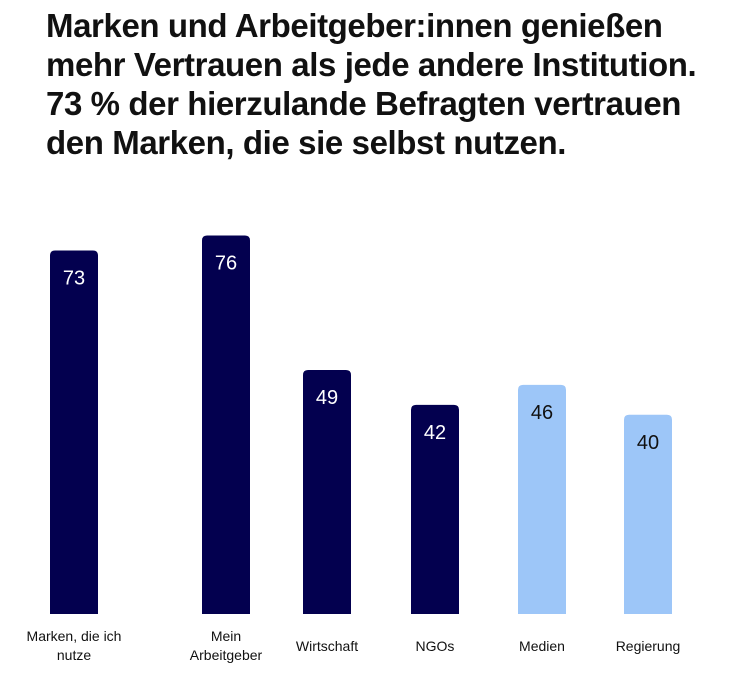 The image size is (737, 677). Describe the element at coordinates (648, 443) in the screenshot. I see `value-label: 40` at that location.